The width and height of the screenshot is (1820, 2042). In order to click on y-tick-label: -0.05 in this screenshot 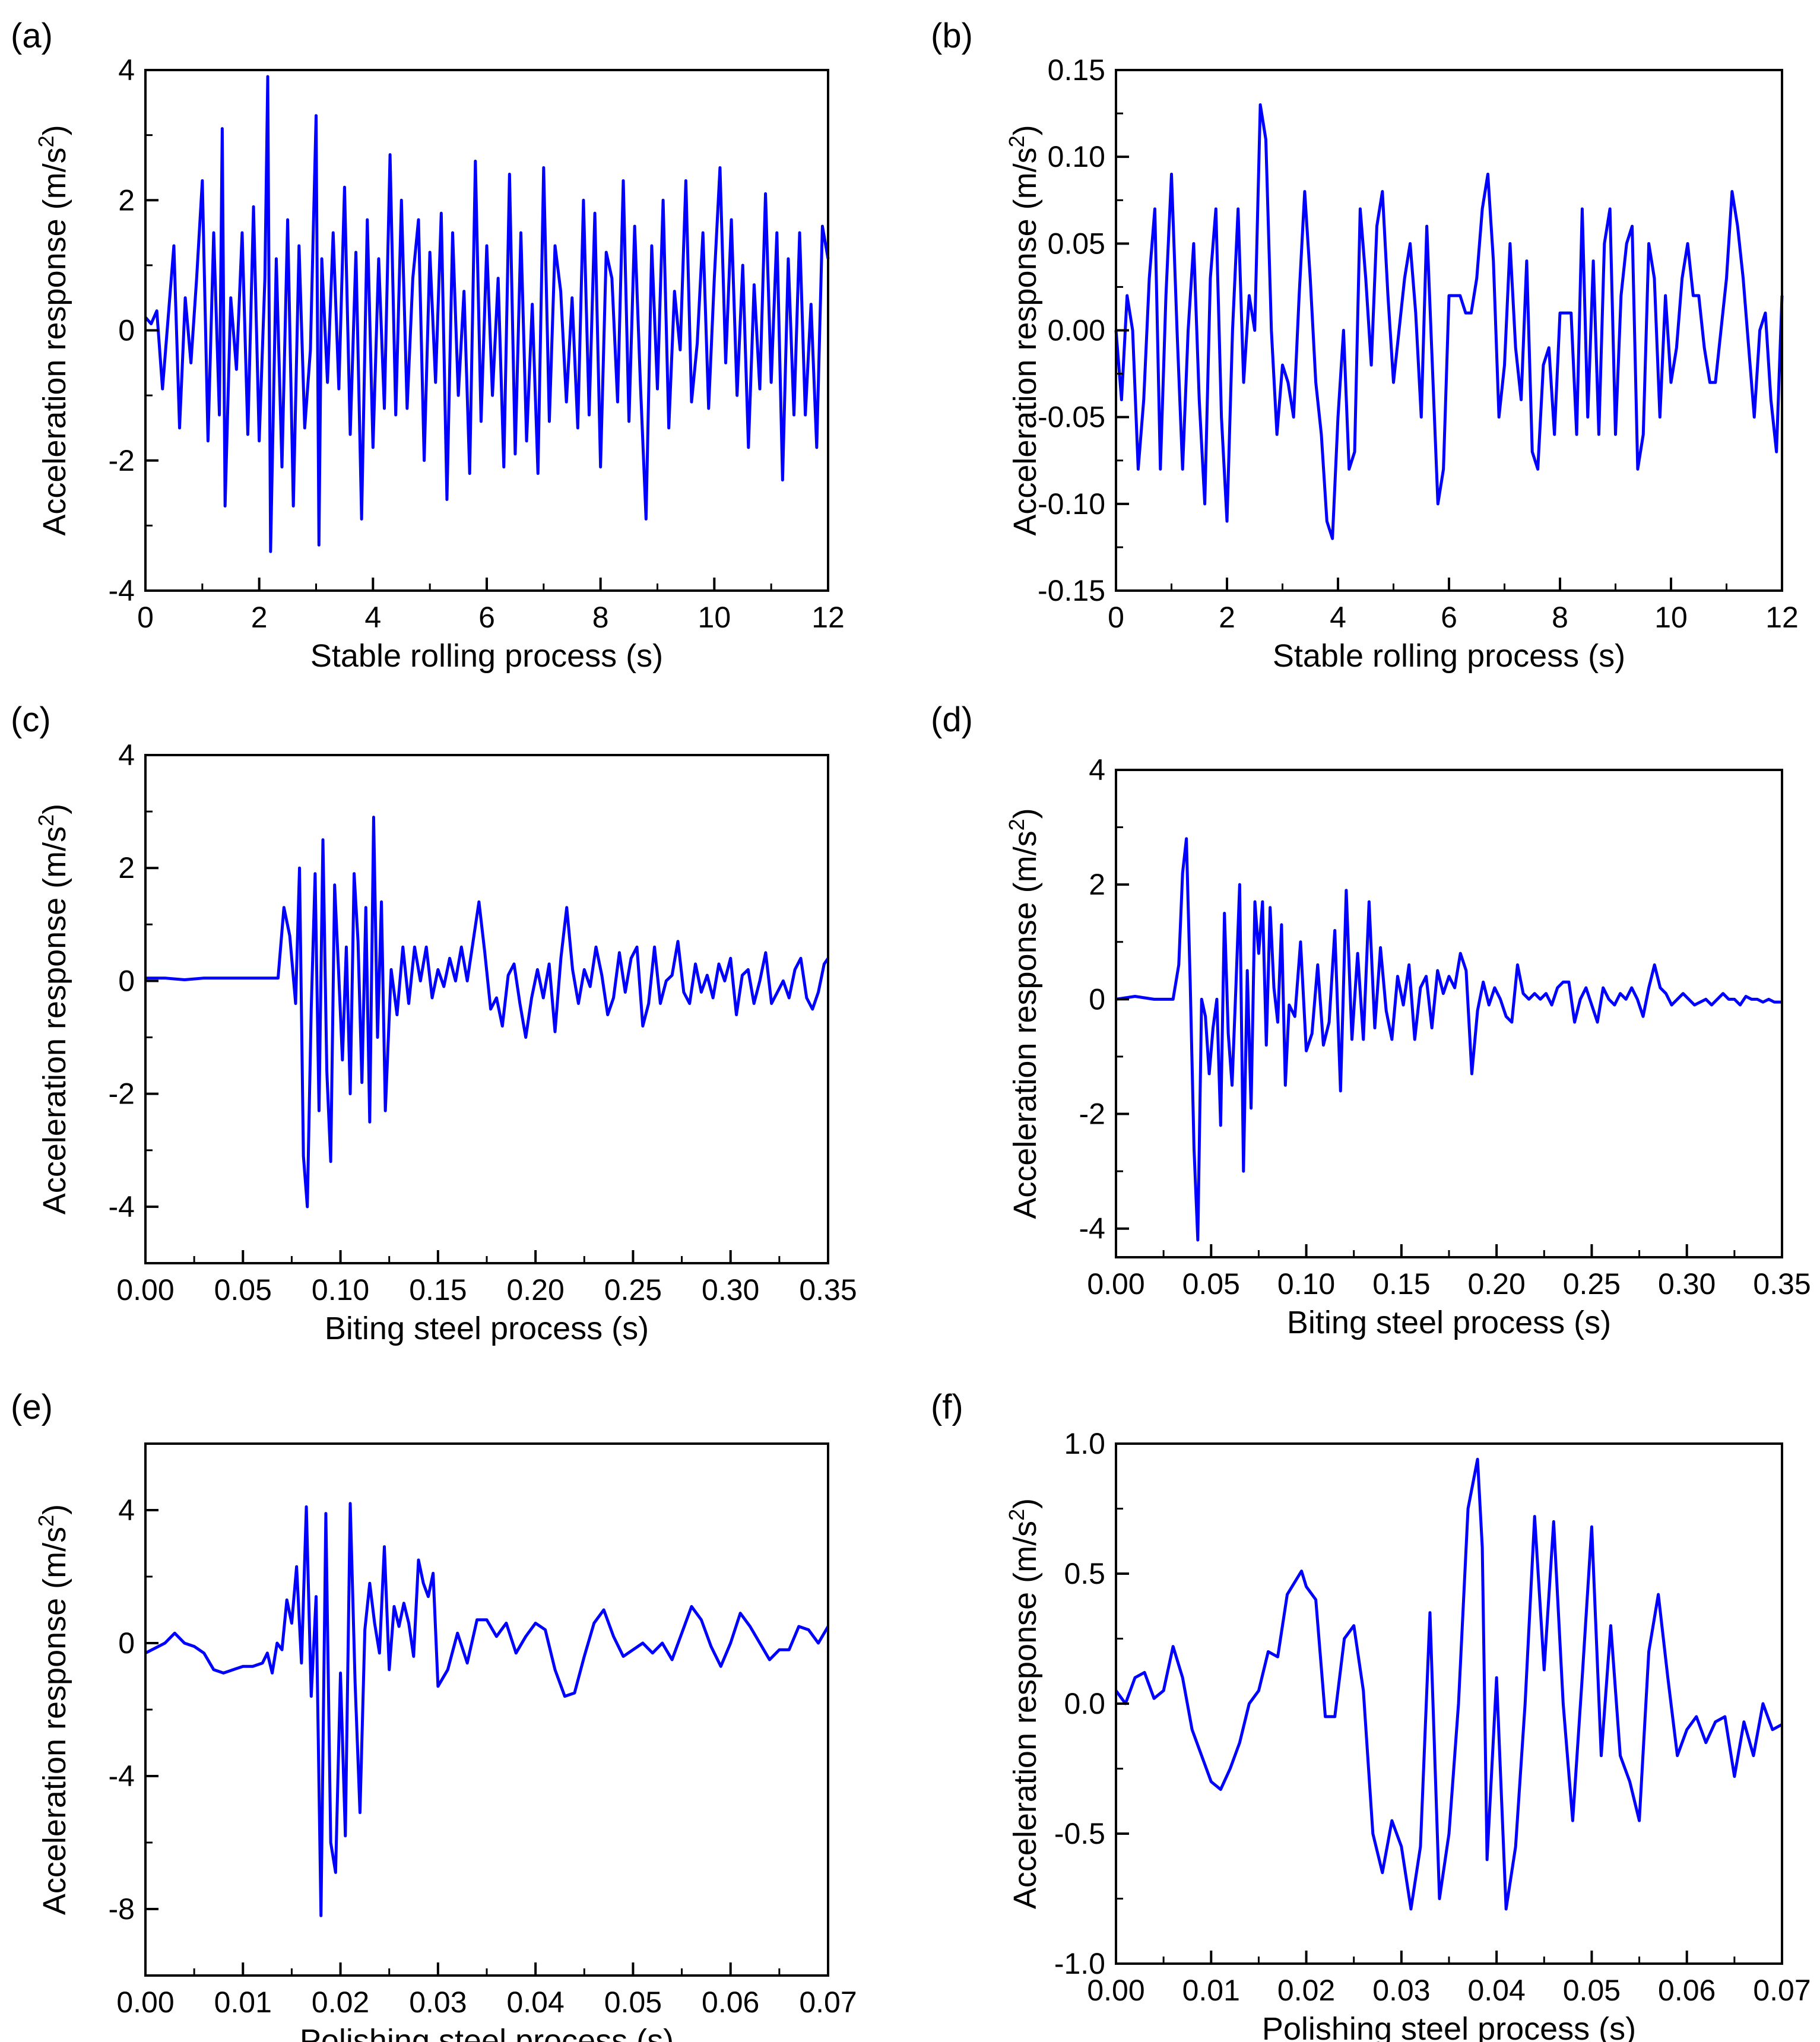, I will do `click(1071, 417)`.